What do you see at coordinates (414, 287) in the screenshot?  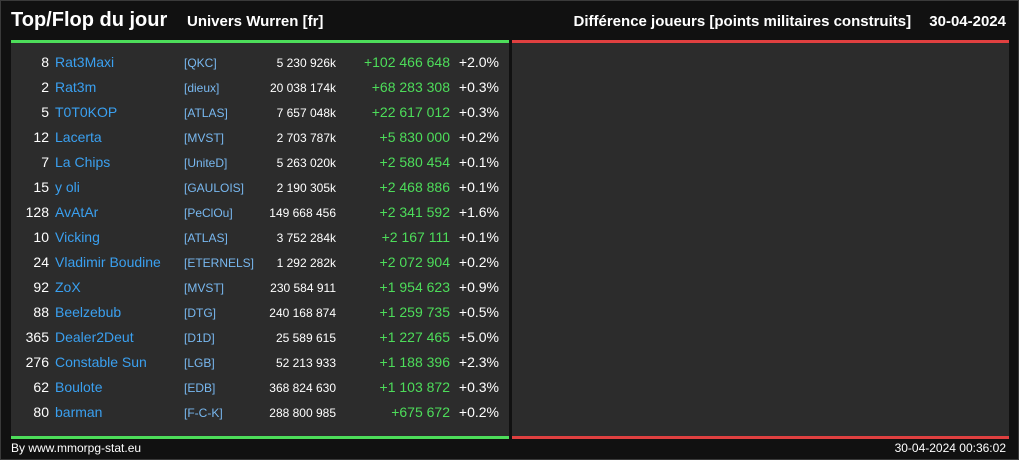 I see `difference-cell: +1 954 623` at bounding box center [414, 287].